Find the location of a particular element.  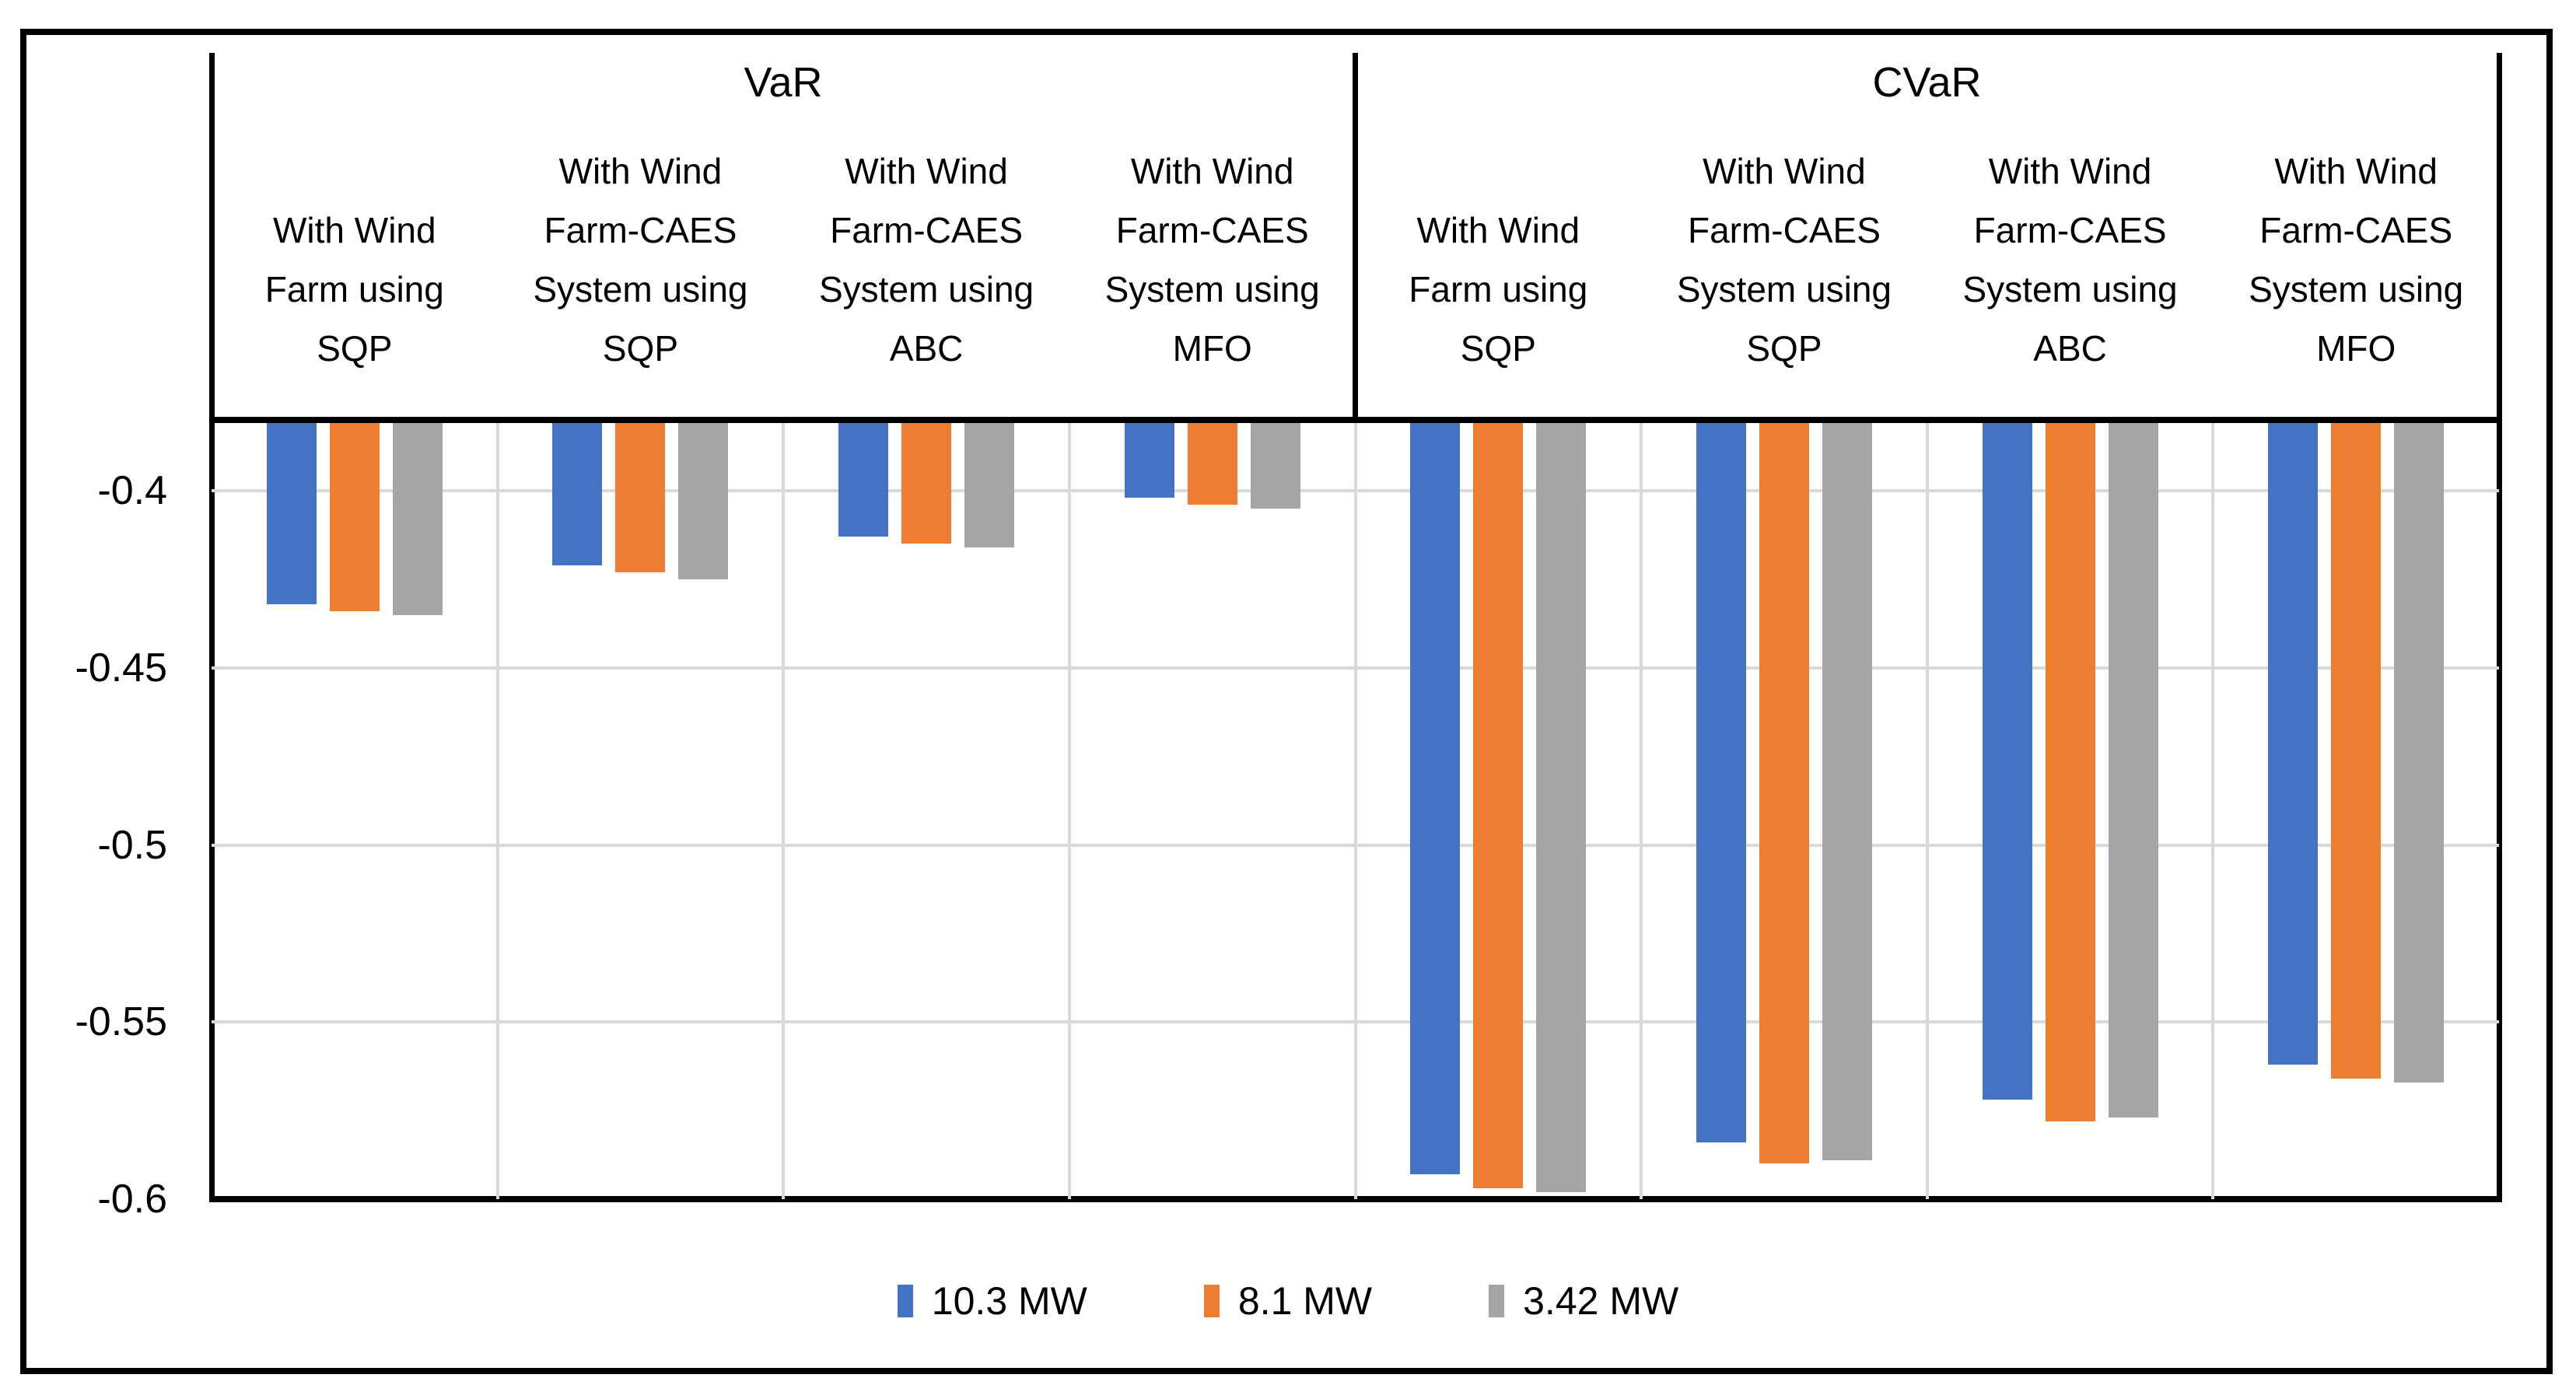

section-title-cvar: CVaR is located at coordinates (1927, 82).